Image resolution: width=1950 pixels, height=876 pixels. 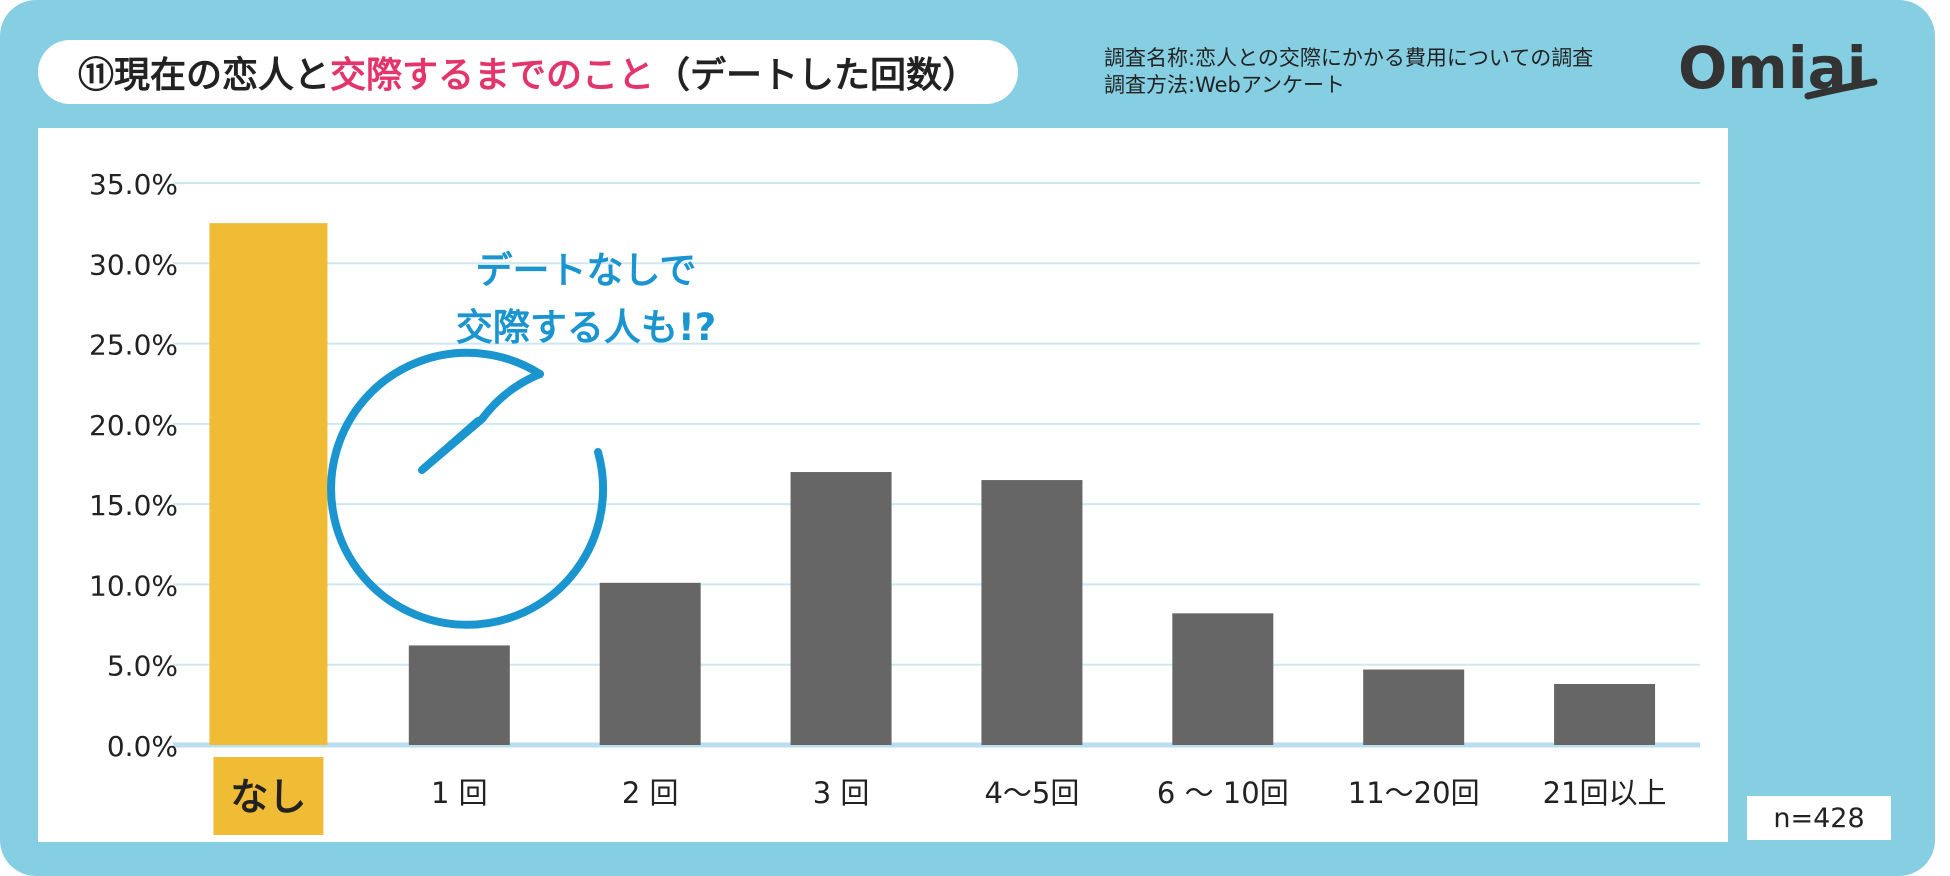 I want to click on x-tick-label: 6 〜 10回, so click(x=1223, y=793).